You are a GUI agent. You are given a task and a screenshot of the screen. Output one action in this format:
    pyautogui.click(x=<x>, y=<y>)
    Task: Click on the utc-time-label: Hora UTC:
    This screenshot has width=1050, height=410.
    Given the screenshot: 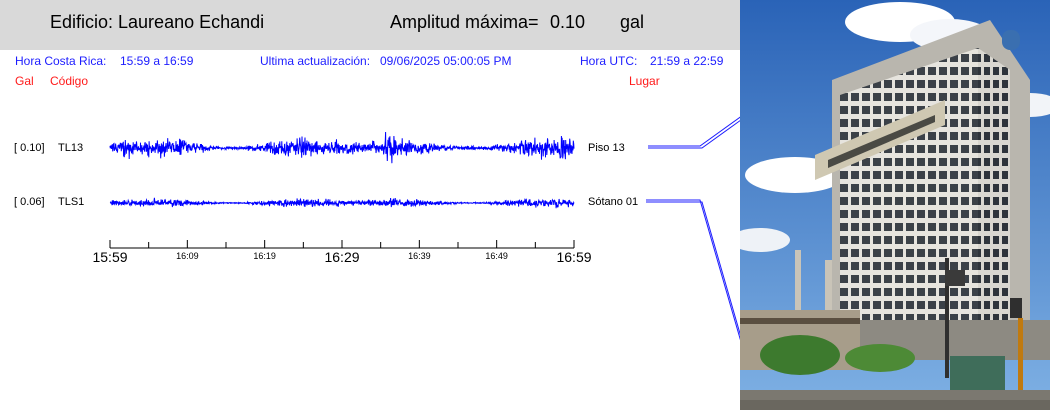 What is the action you would take?
    pyautogui.click(x=609, y=61)
    